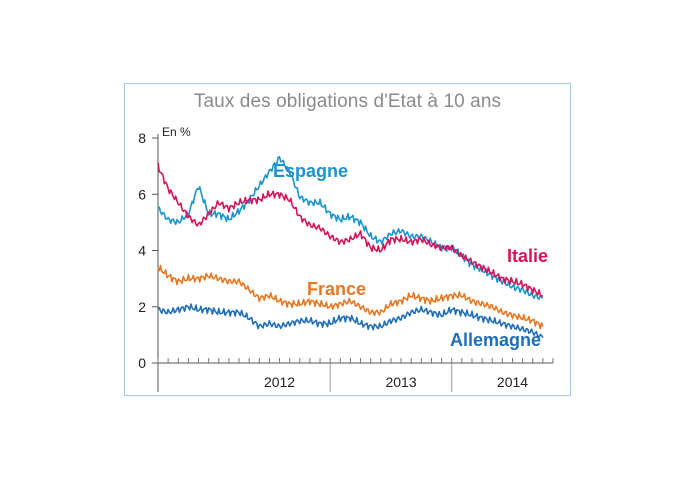 This screenshot has width=695, height=483. What do you see at coordinates (336, 289) in the screenshot?
I see `series-label-france: France` at bounding box center [336, 289].